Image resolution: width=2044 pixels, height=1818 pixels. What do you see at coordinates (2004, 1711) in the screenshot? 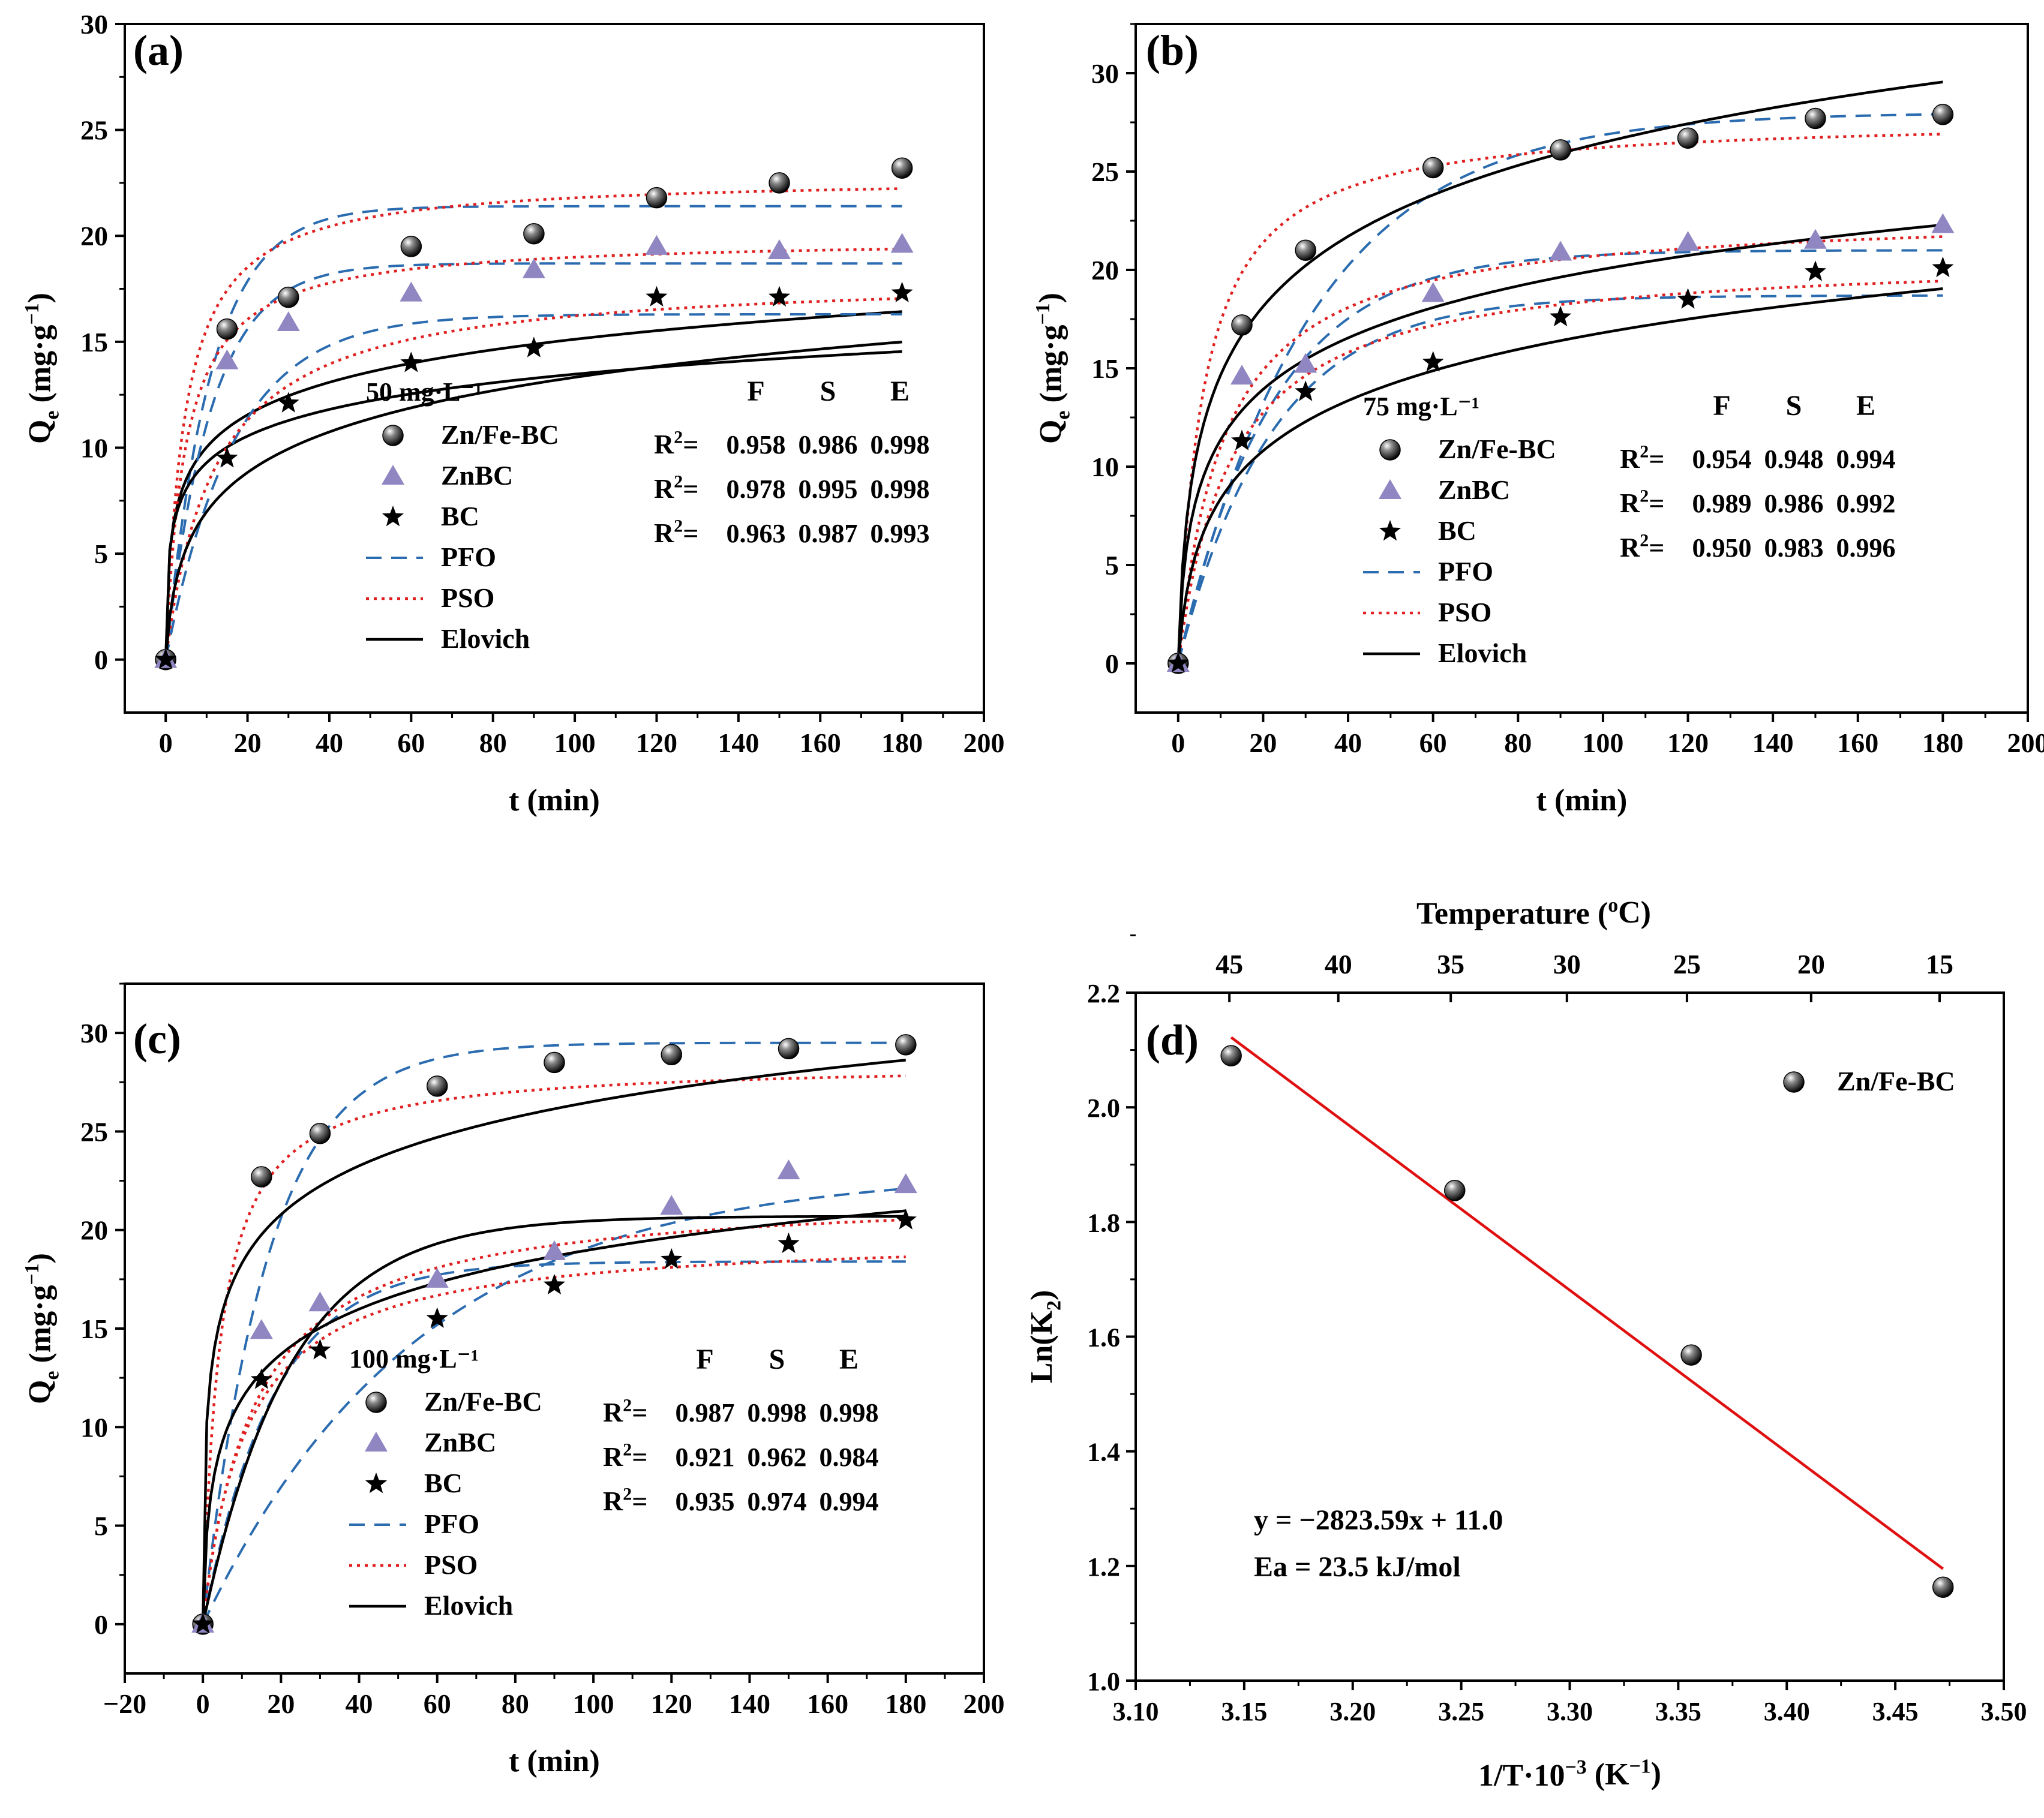
I see `x-tick-label: 3.50` at bounding box center [2004, 1711].